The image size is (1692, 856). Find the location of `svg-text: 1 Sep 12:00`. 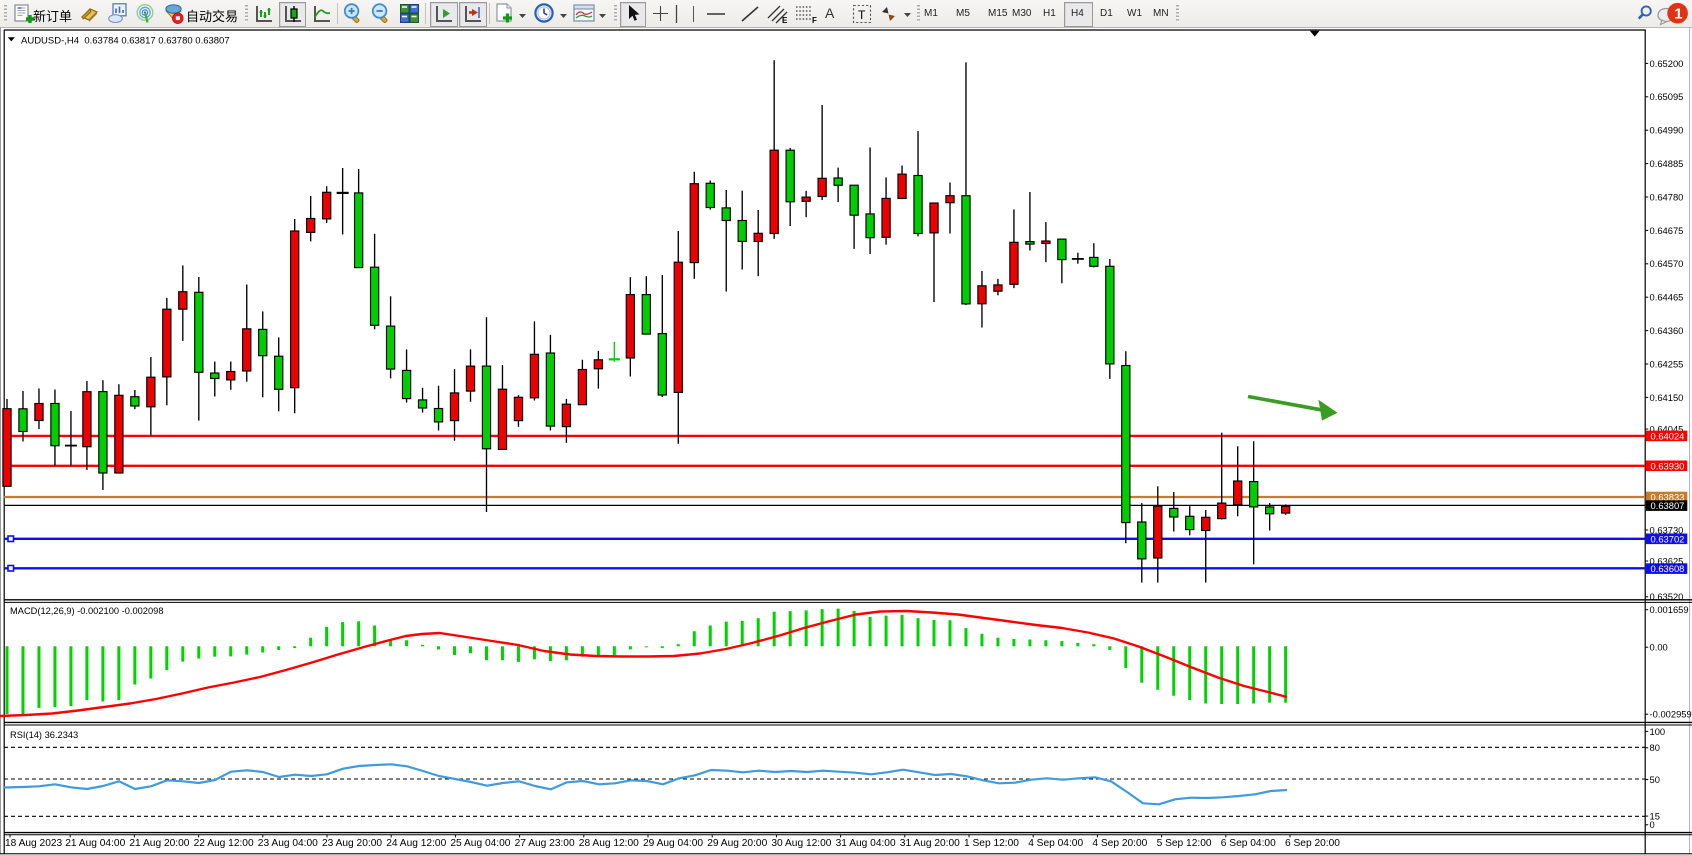

svg-text: 1 Sep 12:00 is located at coordinates (991, 843).